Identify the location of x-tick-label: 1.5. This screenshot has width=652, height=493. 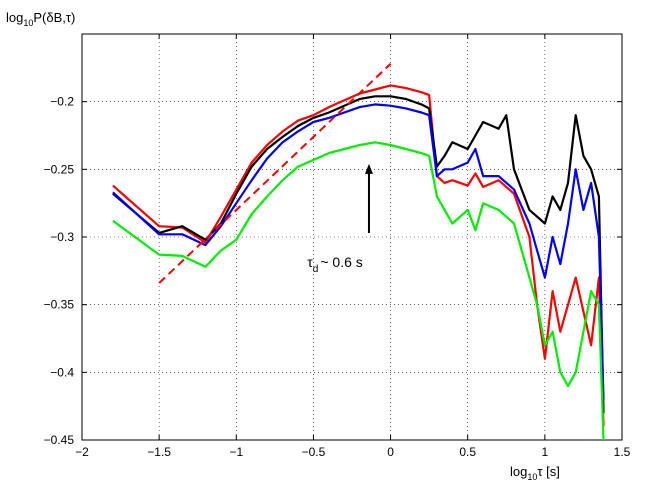
(622, 452).